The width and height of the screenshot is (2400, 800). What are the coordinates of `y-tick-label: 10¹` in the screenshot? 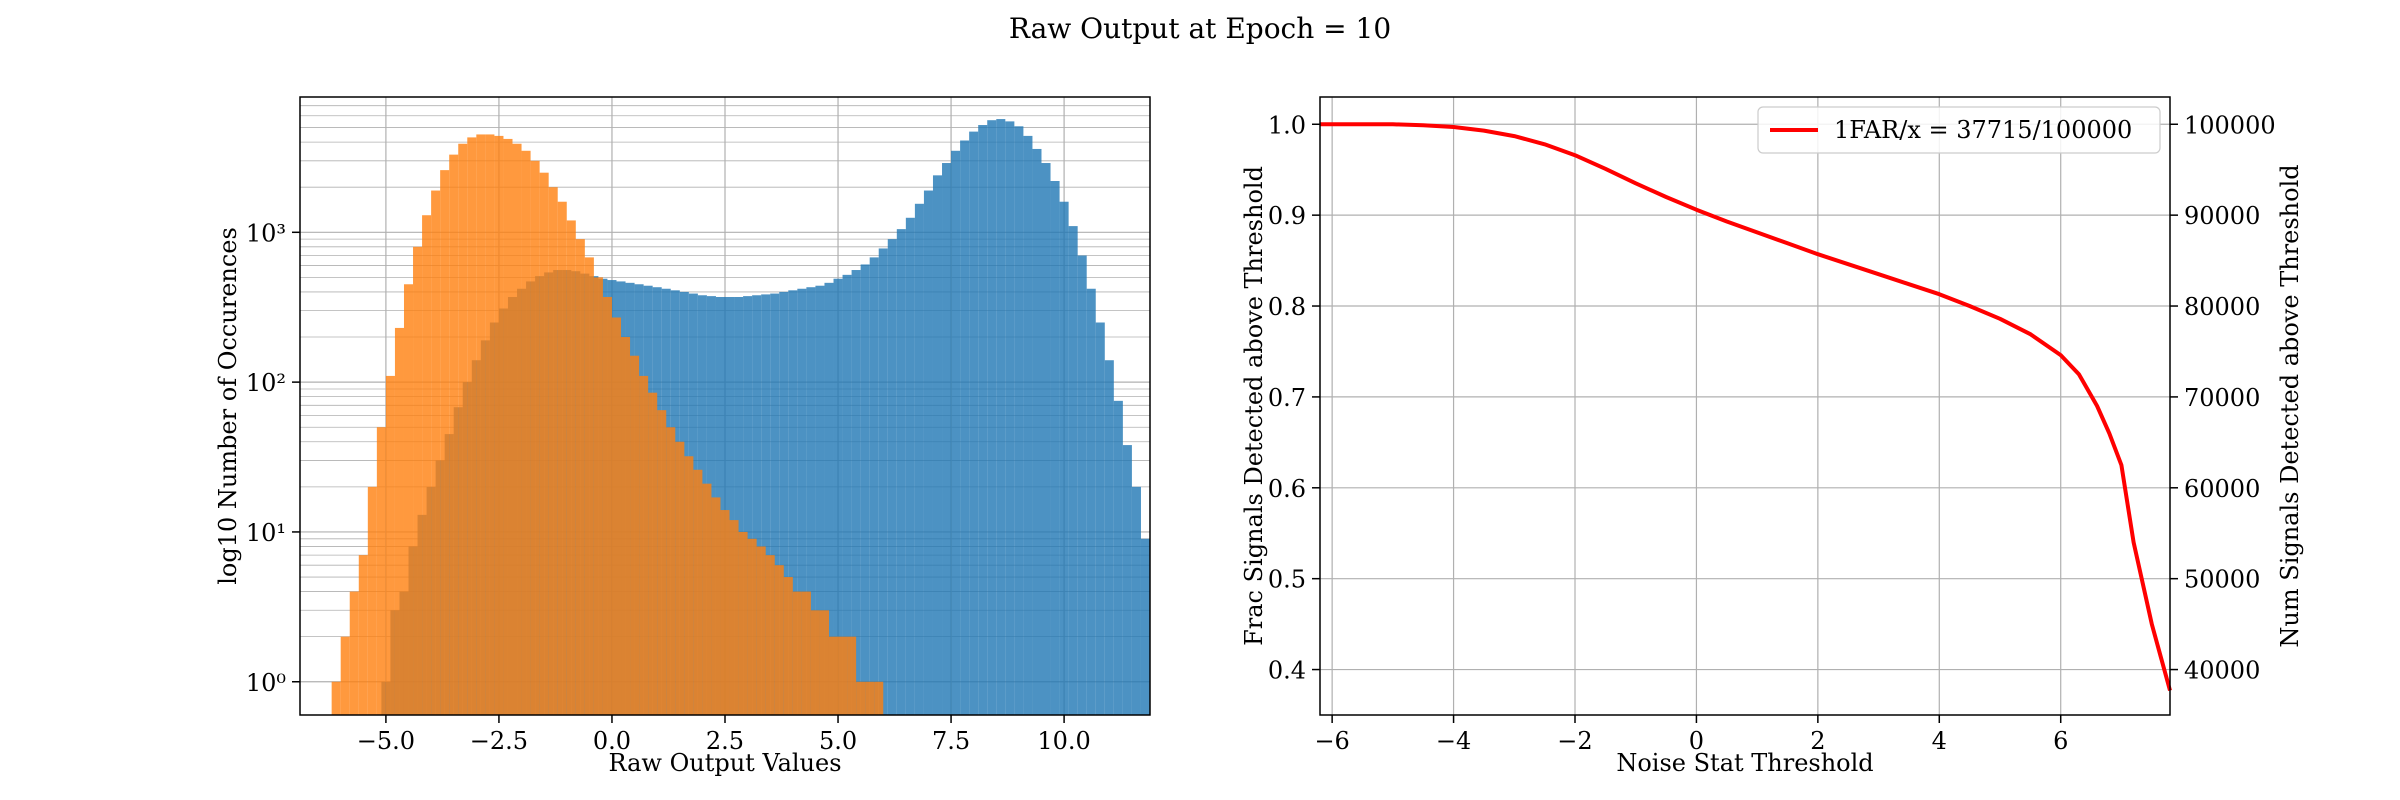 It's located at (266, 533).